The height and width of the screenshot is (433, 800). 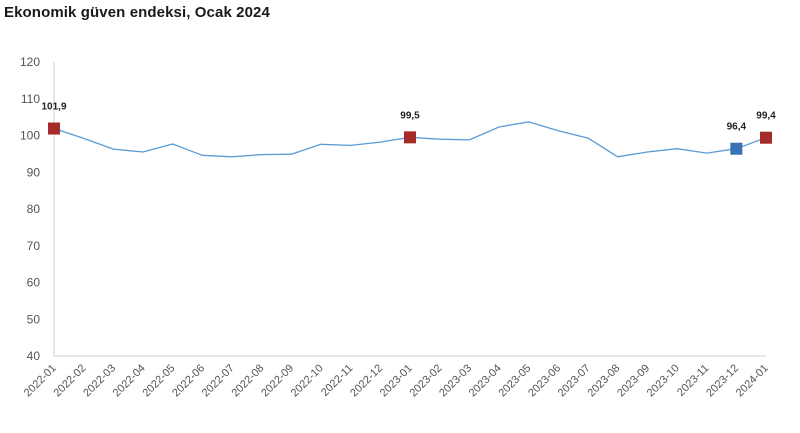 I want to click on data-label: 96,4, so click(x=737, y=127).